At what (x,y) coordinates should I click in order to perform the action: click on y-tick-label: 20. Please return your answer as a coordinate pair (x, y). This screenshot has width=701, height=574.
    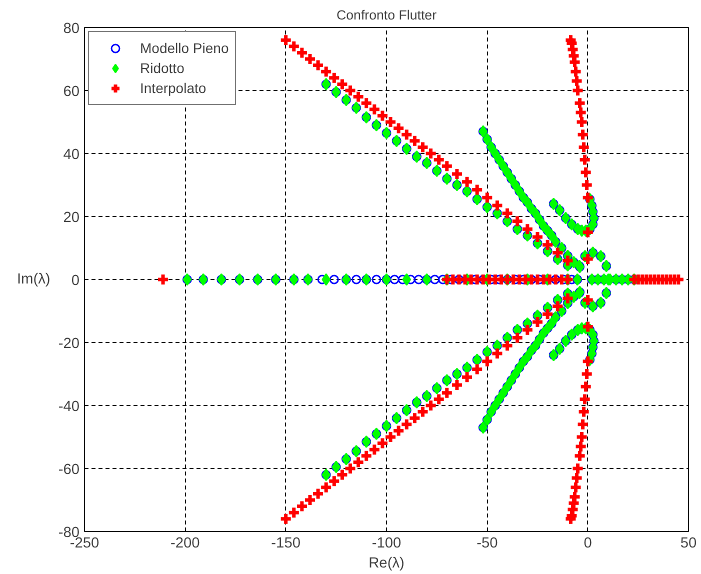
    Looking at the image, I should click on (71, 218).